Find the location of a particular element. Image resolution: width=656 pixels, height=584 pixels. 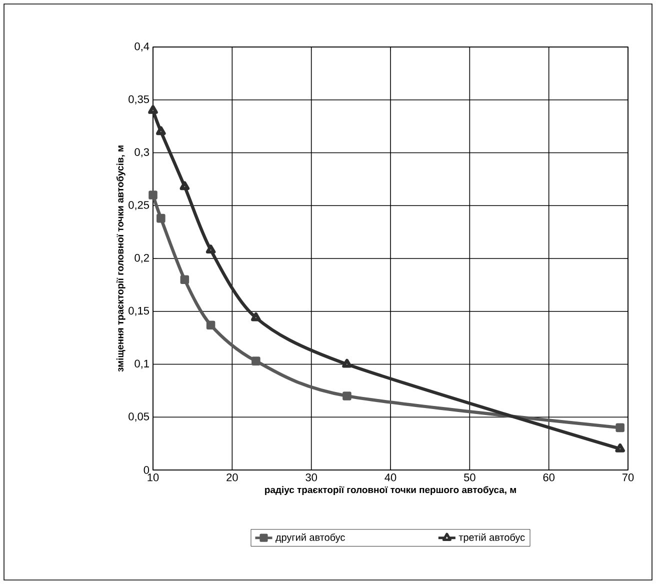

y-tick-label: 0,4 is located at coordinates (142, 47).